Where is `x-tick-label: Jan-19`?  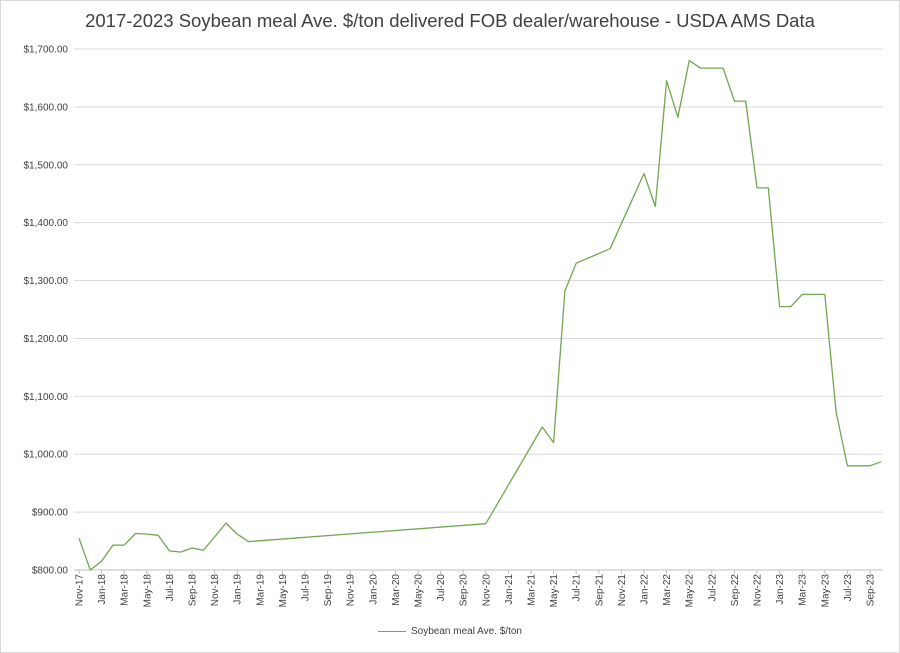 x-tick-label: Jan-19 is located at coordinates (238, 589).